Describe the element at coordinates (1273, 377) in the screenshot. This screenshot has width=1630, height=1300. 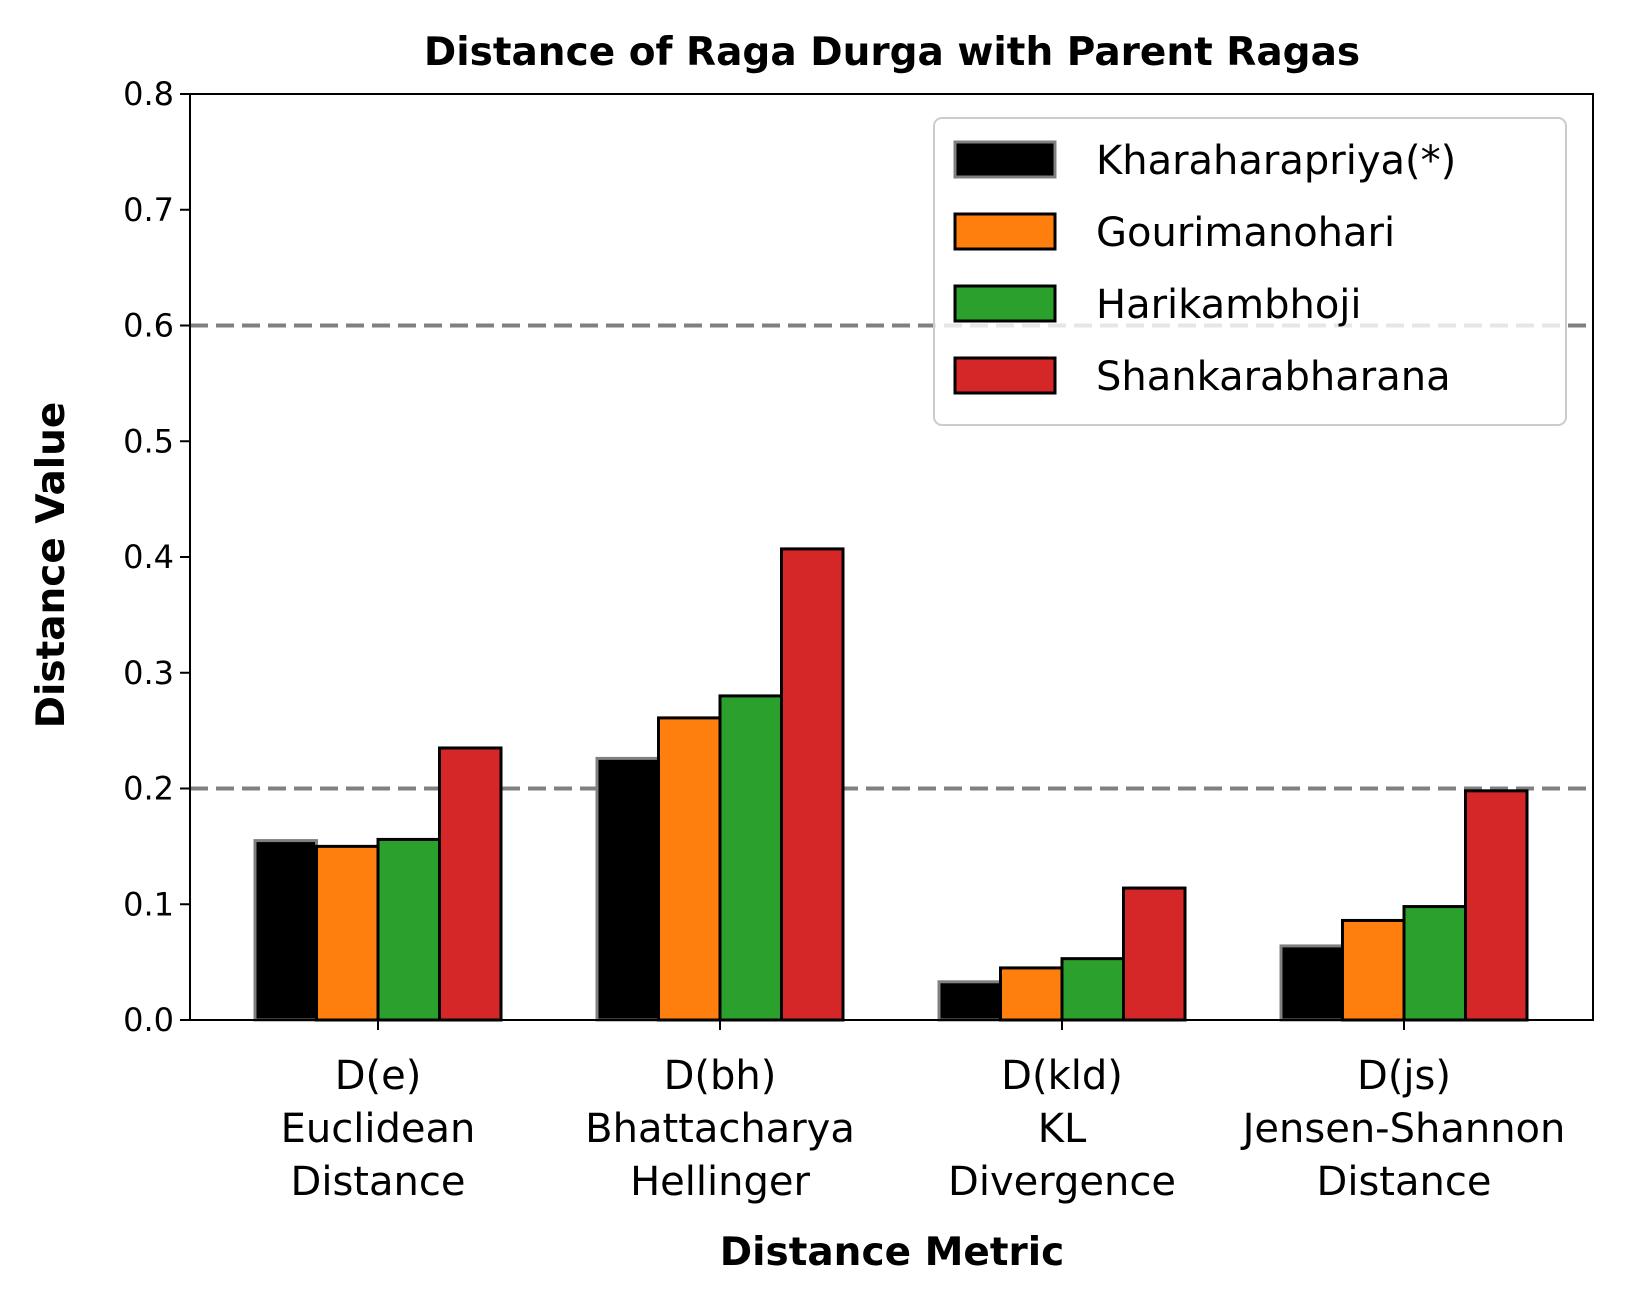
I see `legend-label: Shankarabharana` at that location.